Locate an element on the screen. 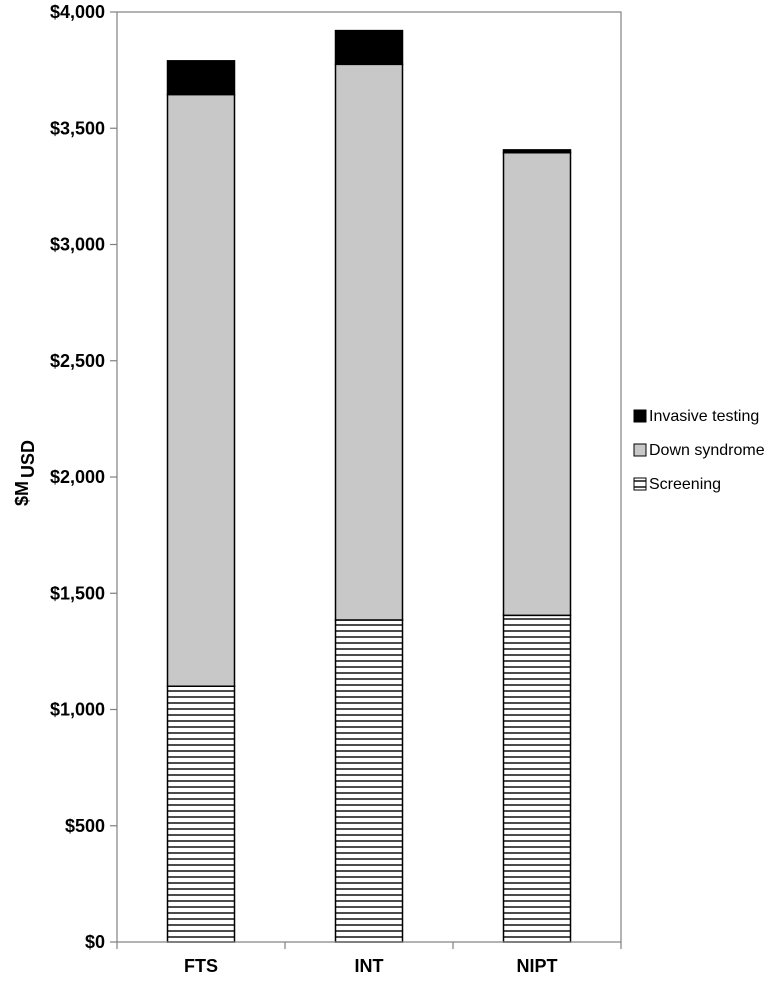 The image size is (777, 984). y-tick-label: $0 is located at coordinates (95, 942).